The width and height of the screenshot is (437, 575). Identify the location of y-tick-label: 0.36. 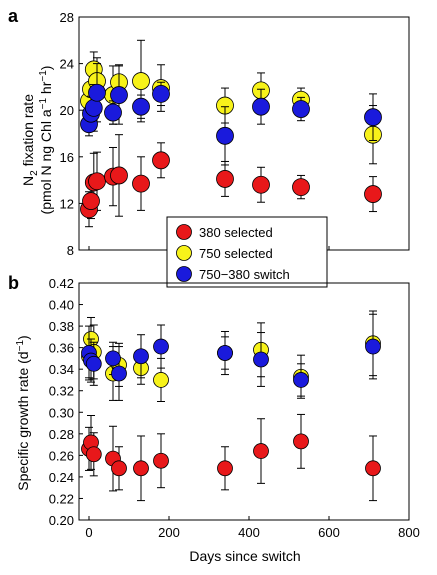
(61, 348).